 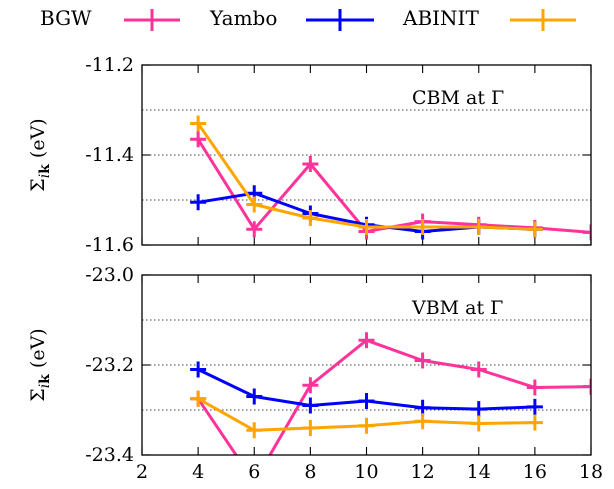 I want to click on legend-swatch-bgw, so click(x=152, y=20).